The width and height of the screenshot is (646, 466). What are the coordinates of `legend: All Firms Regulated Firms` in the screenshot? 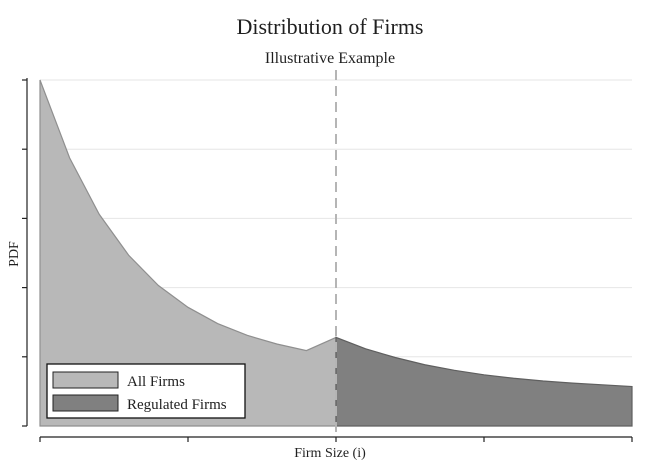 It's located at (146, 391).